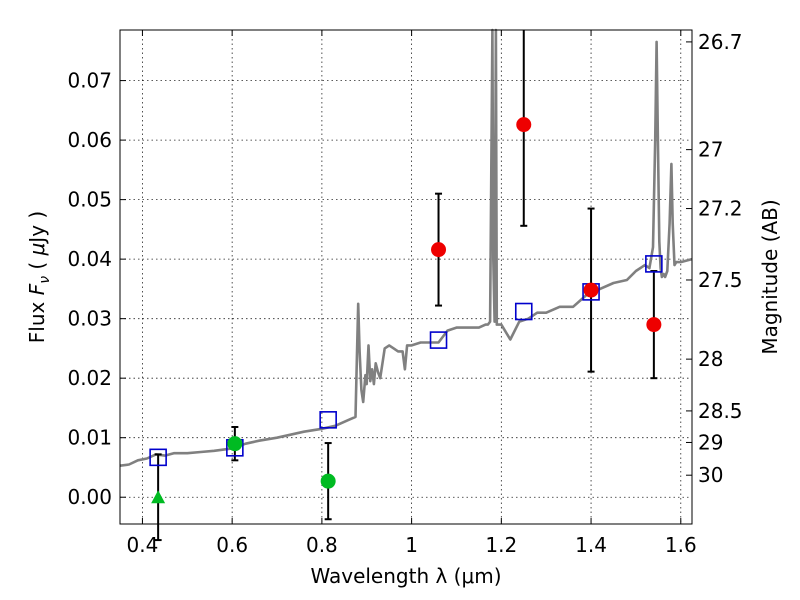 The height and width of the screenshot is (600, 800). I want to click on right-tick-label: 27.5, so click(720, 280).